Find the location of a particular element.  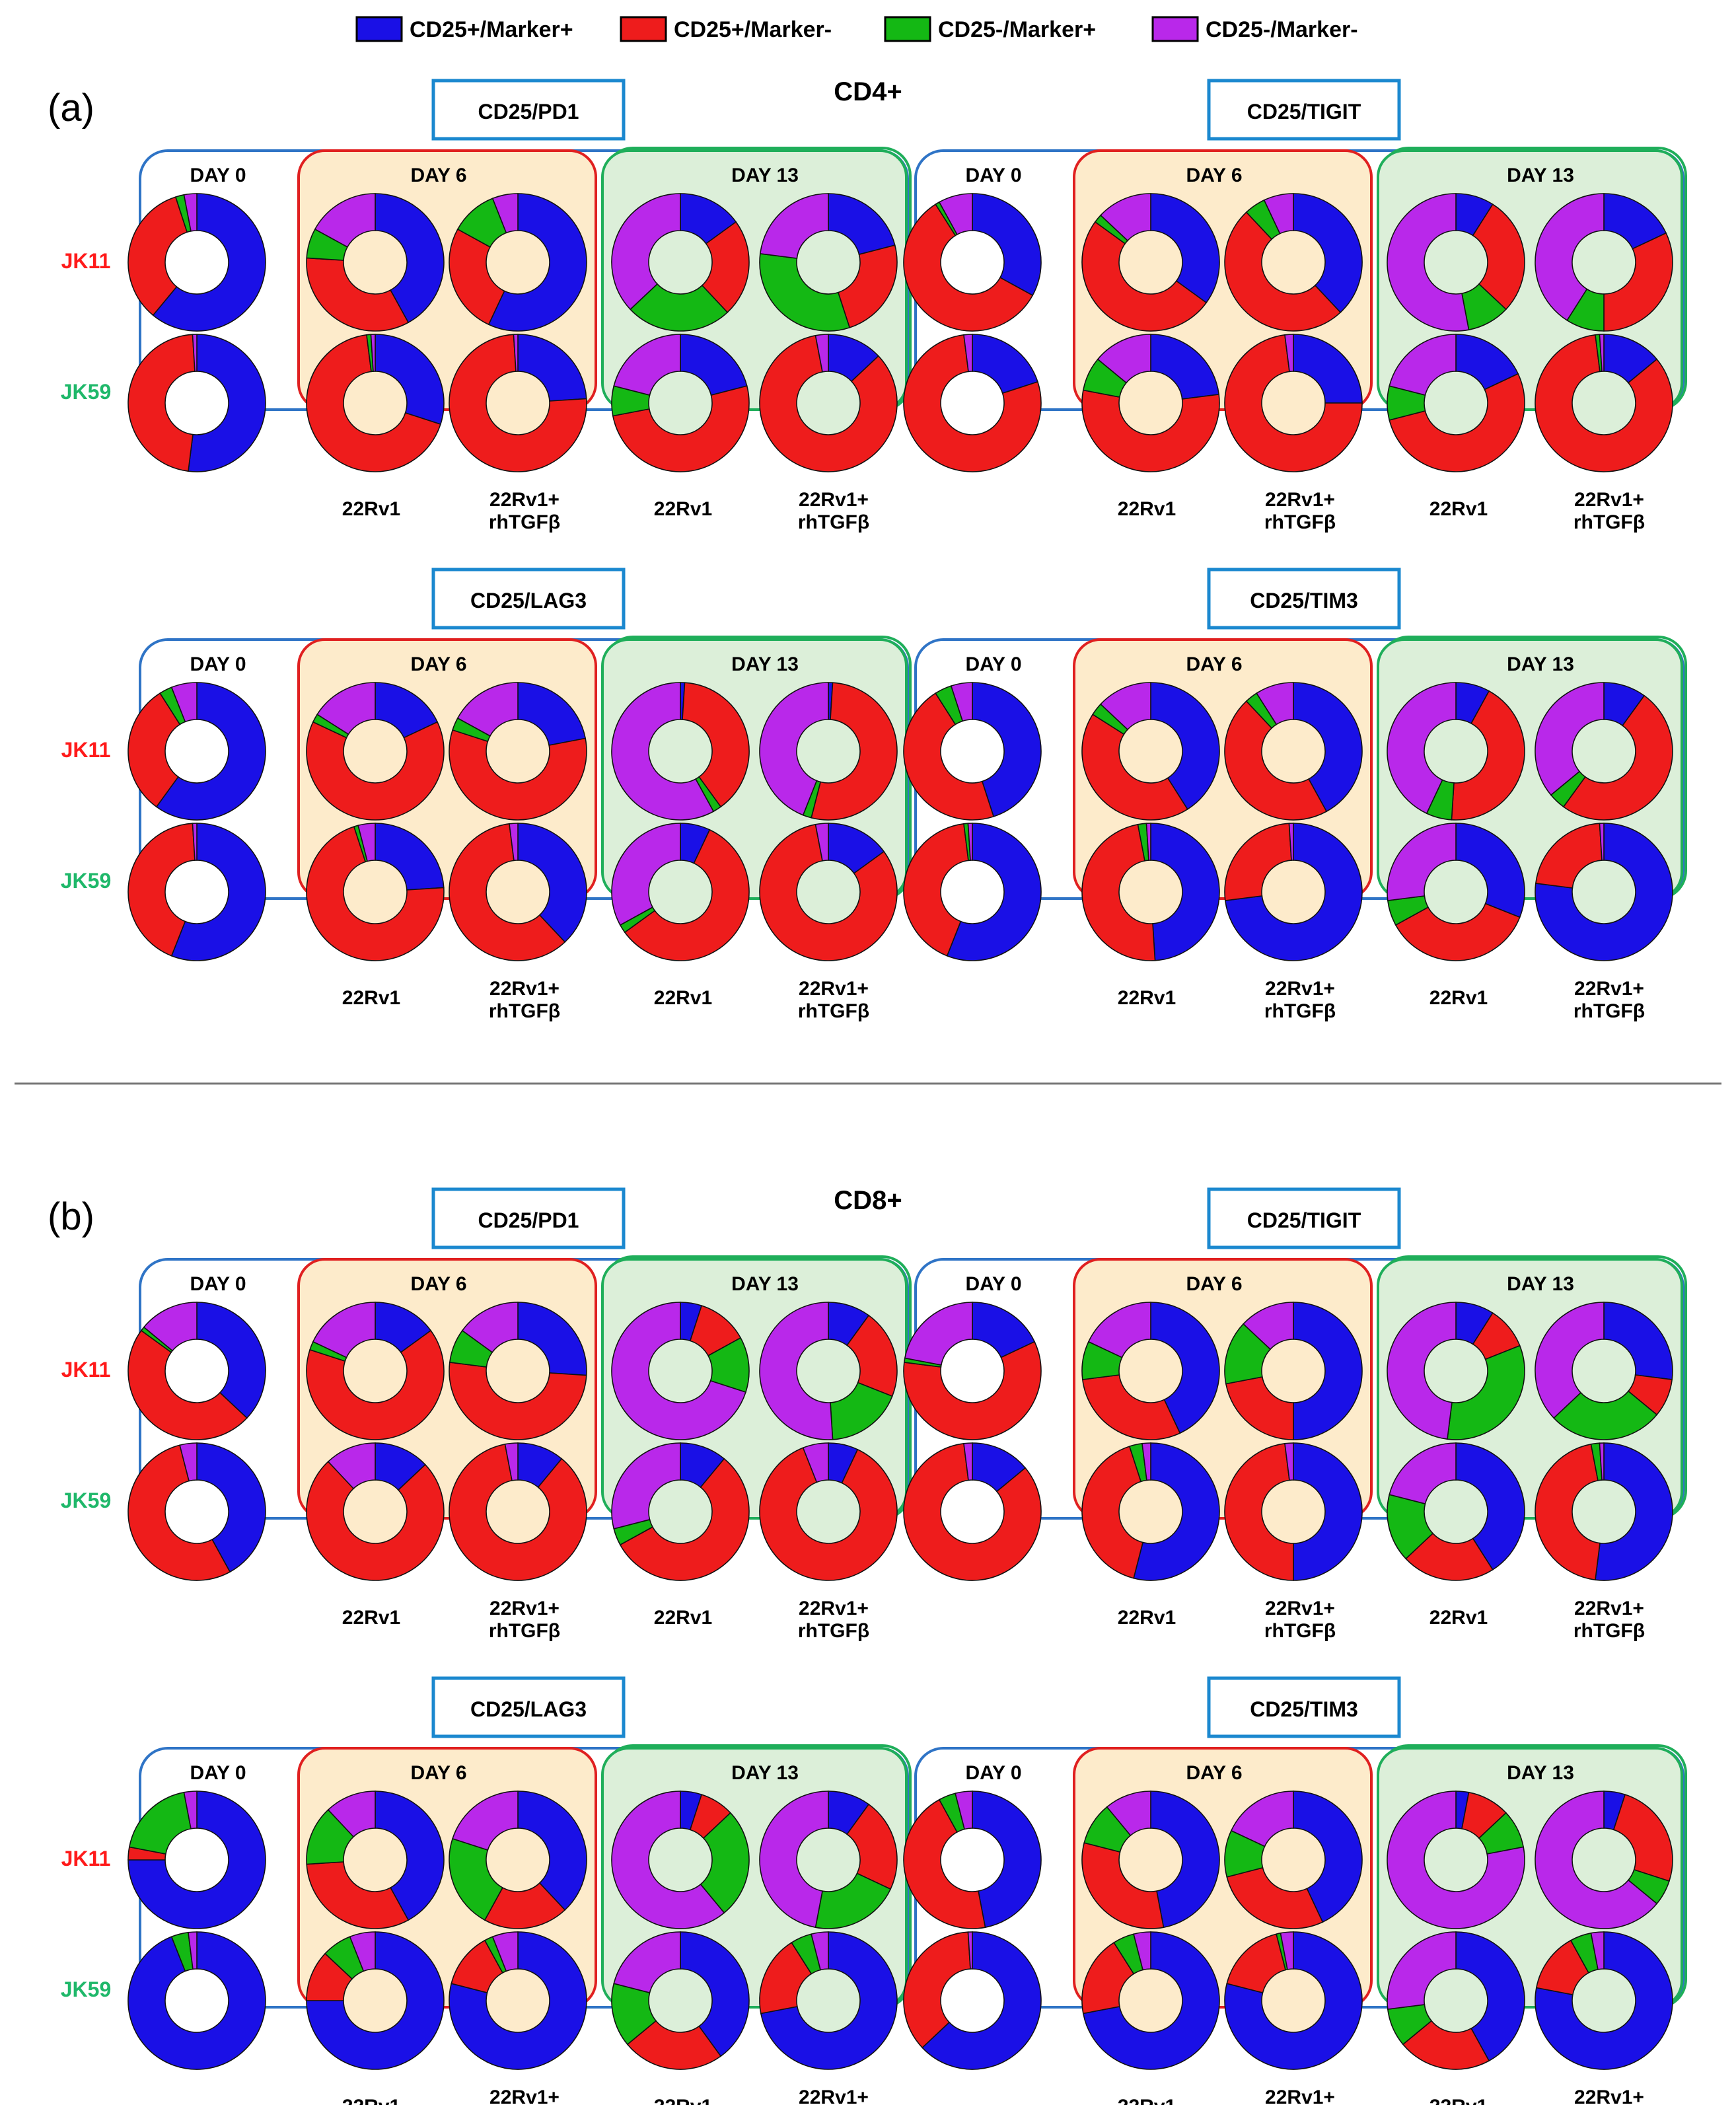

legend-swatch is located at coordinates (379, 29).